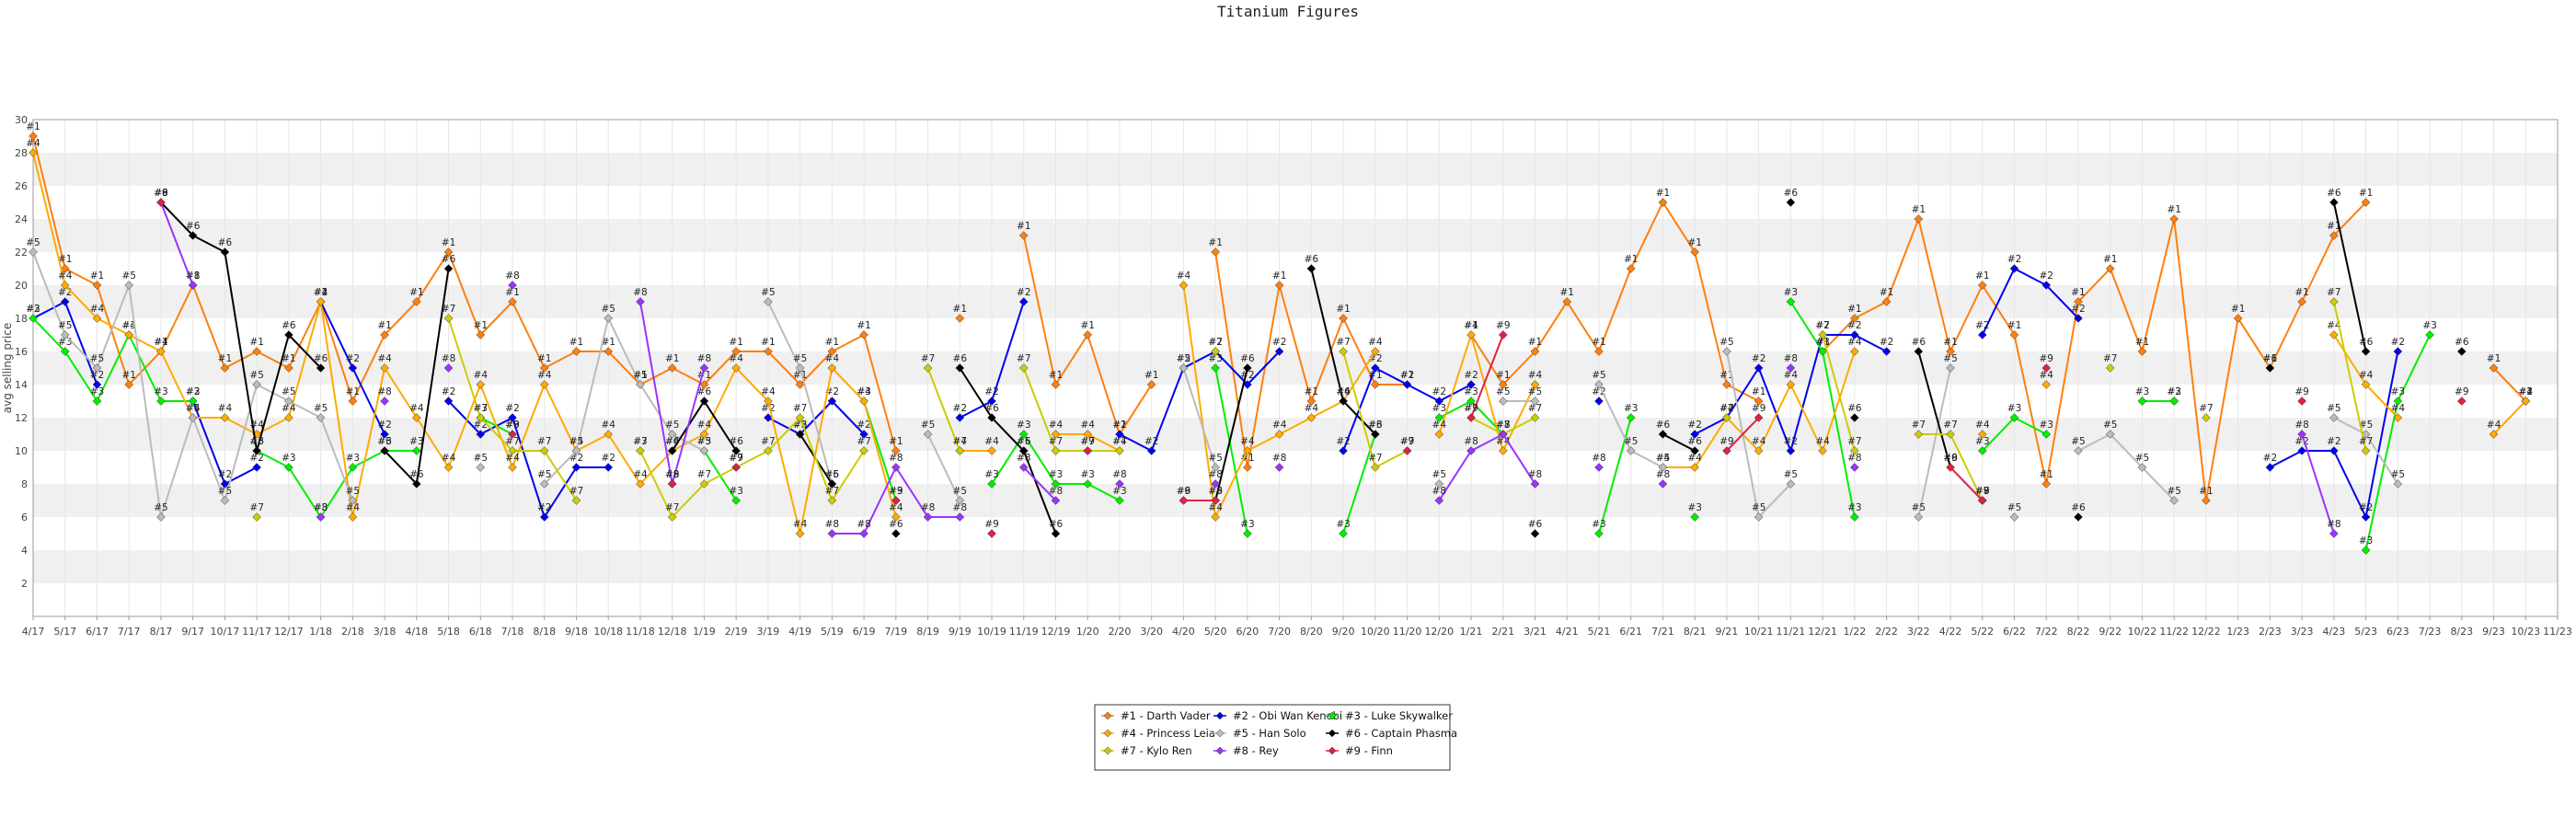  What do you see at coordinates (1375, 632) in the screenshot?
I see `x-tick-label: 10/20` at bounding box center [1375, 632].